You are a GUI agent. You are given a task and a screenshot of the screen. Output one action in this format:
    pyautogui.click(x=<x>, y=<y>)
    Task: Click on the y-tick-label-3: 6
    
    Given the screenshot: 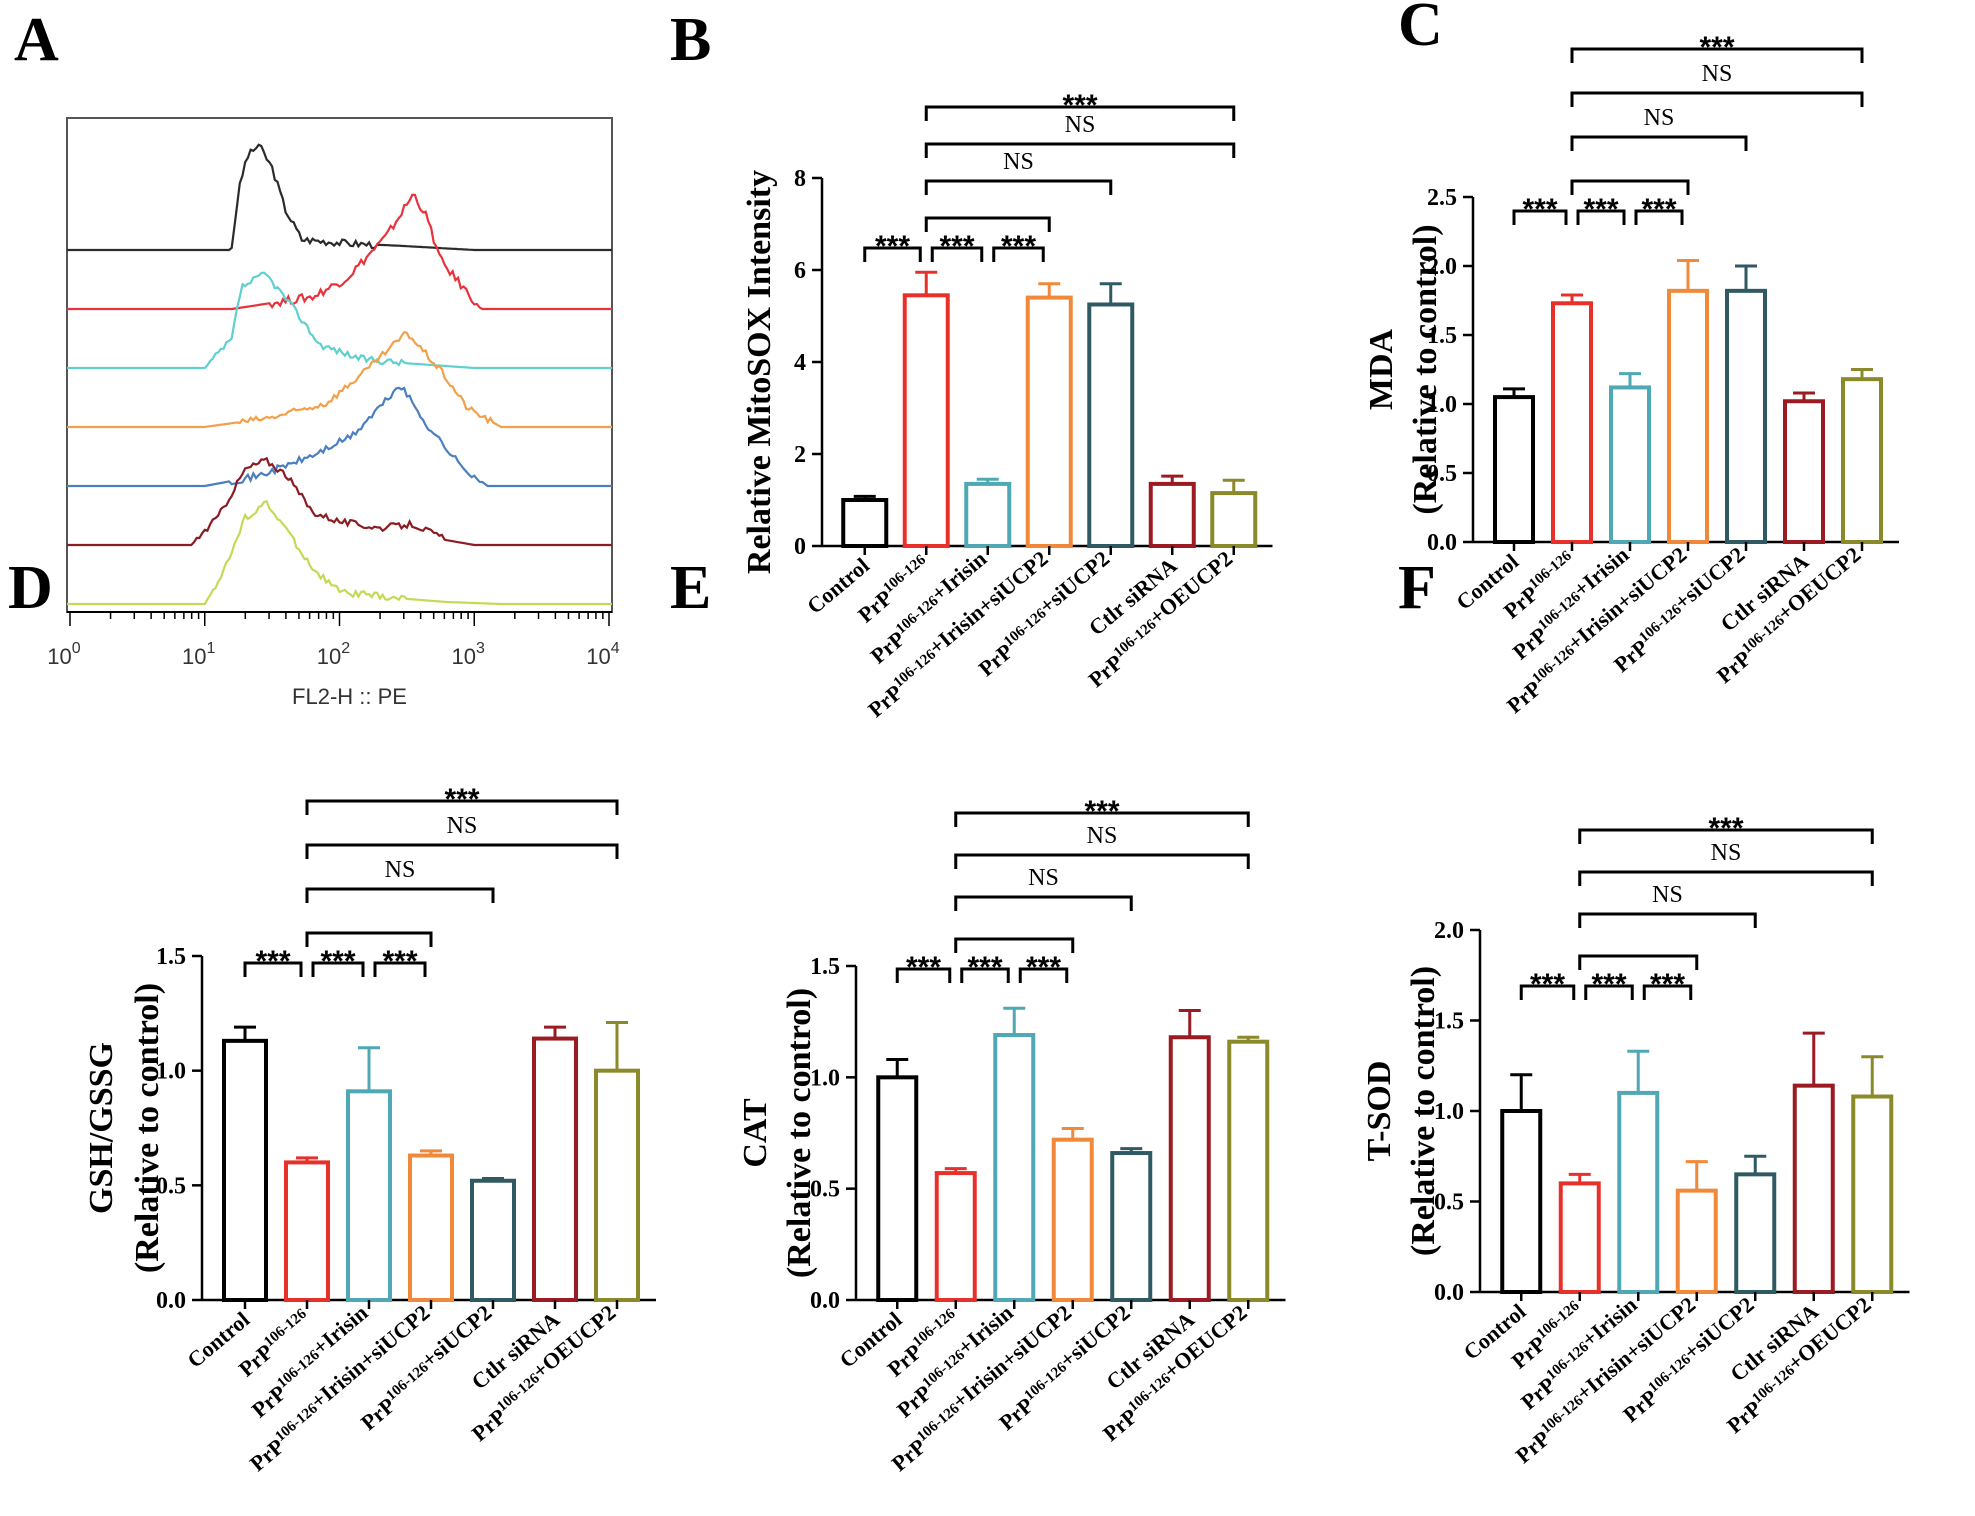 What is the action you would take?
    pyautogui.click(x=800, y=271)
    